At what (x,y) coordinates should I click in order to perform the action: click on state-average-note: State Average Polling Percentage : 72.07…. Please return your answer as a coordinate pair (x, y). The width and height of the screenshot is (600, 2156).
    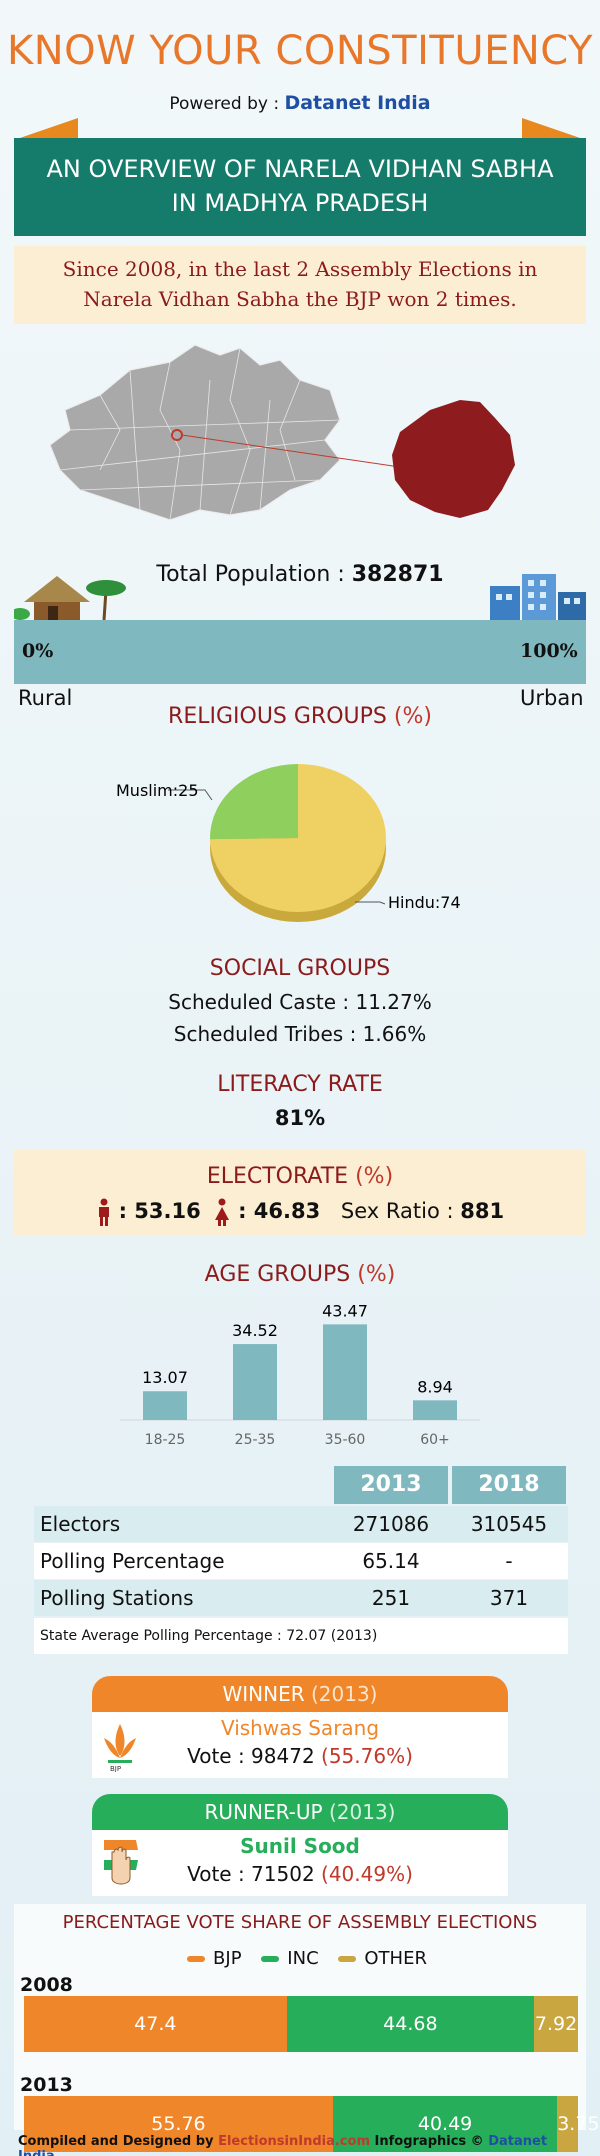
    Looking at the image, I should click on (301, 1636).